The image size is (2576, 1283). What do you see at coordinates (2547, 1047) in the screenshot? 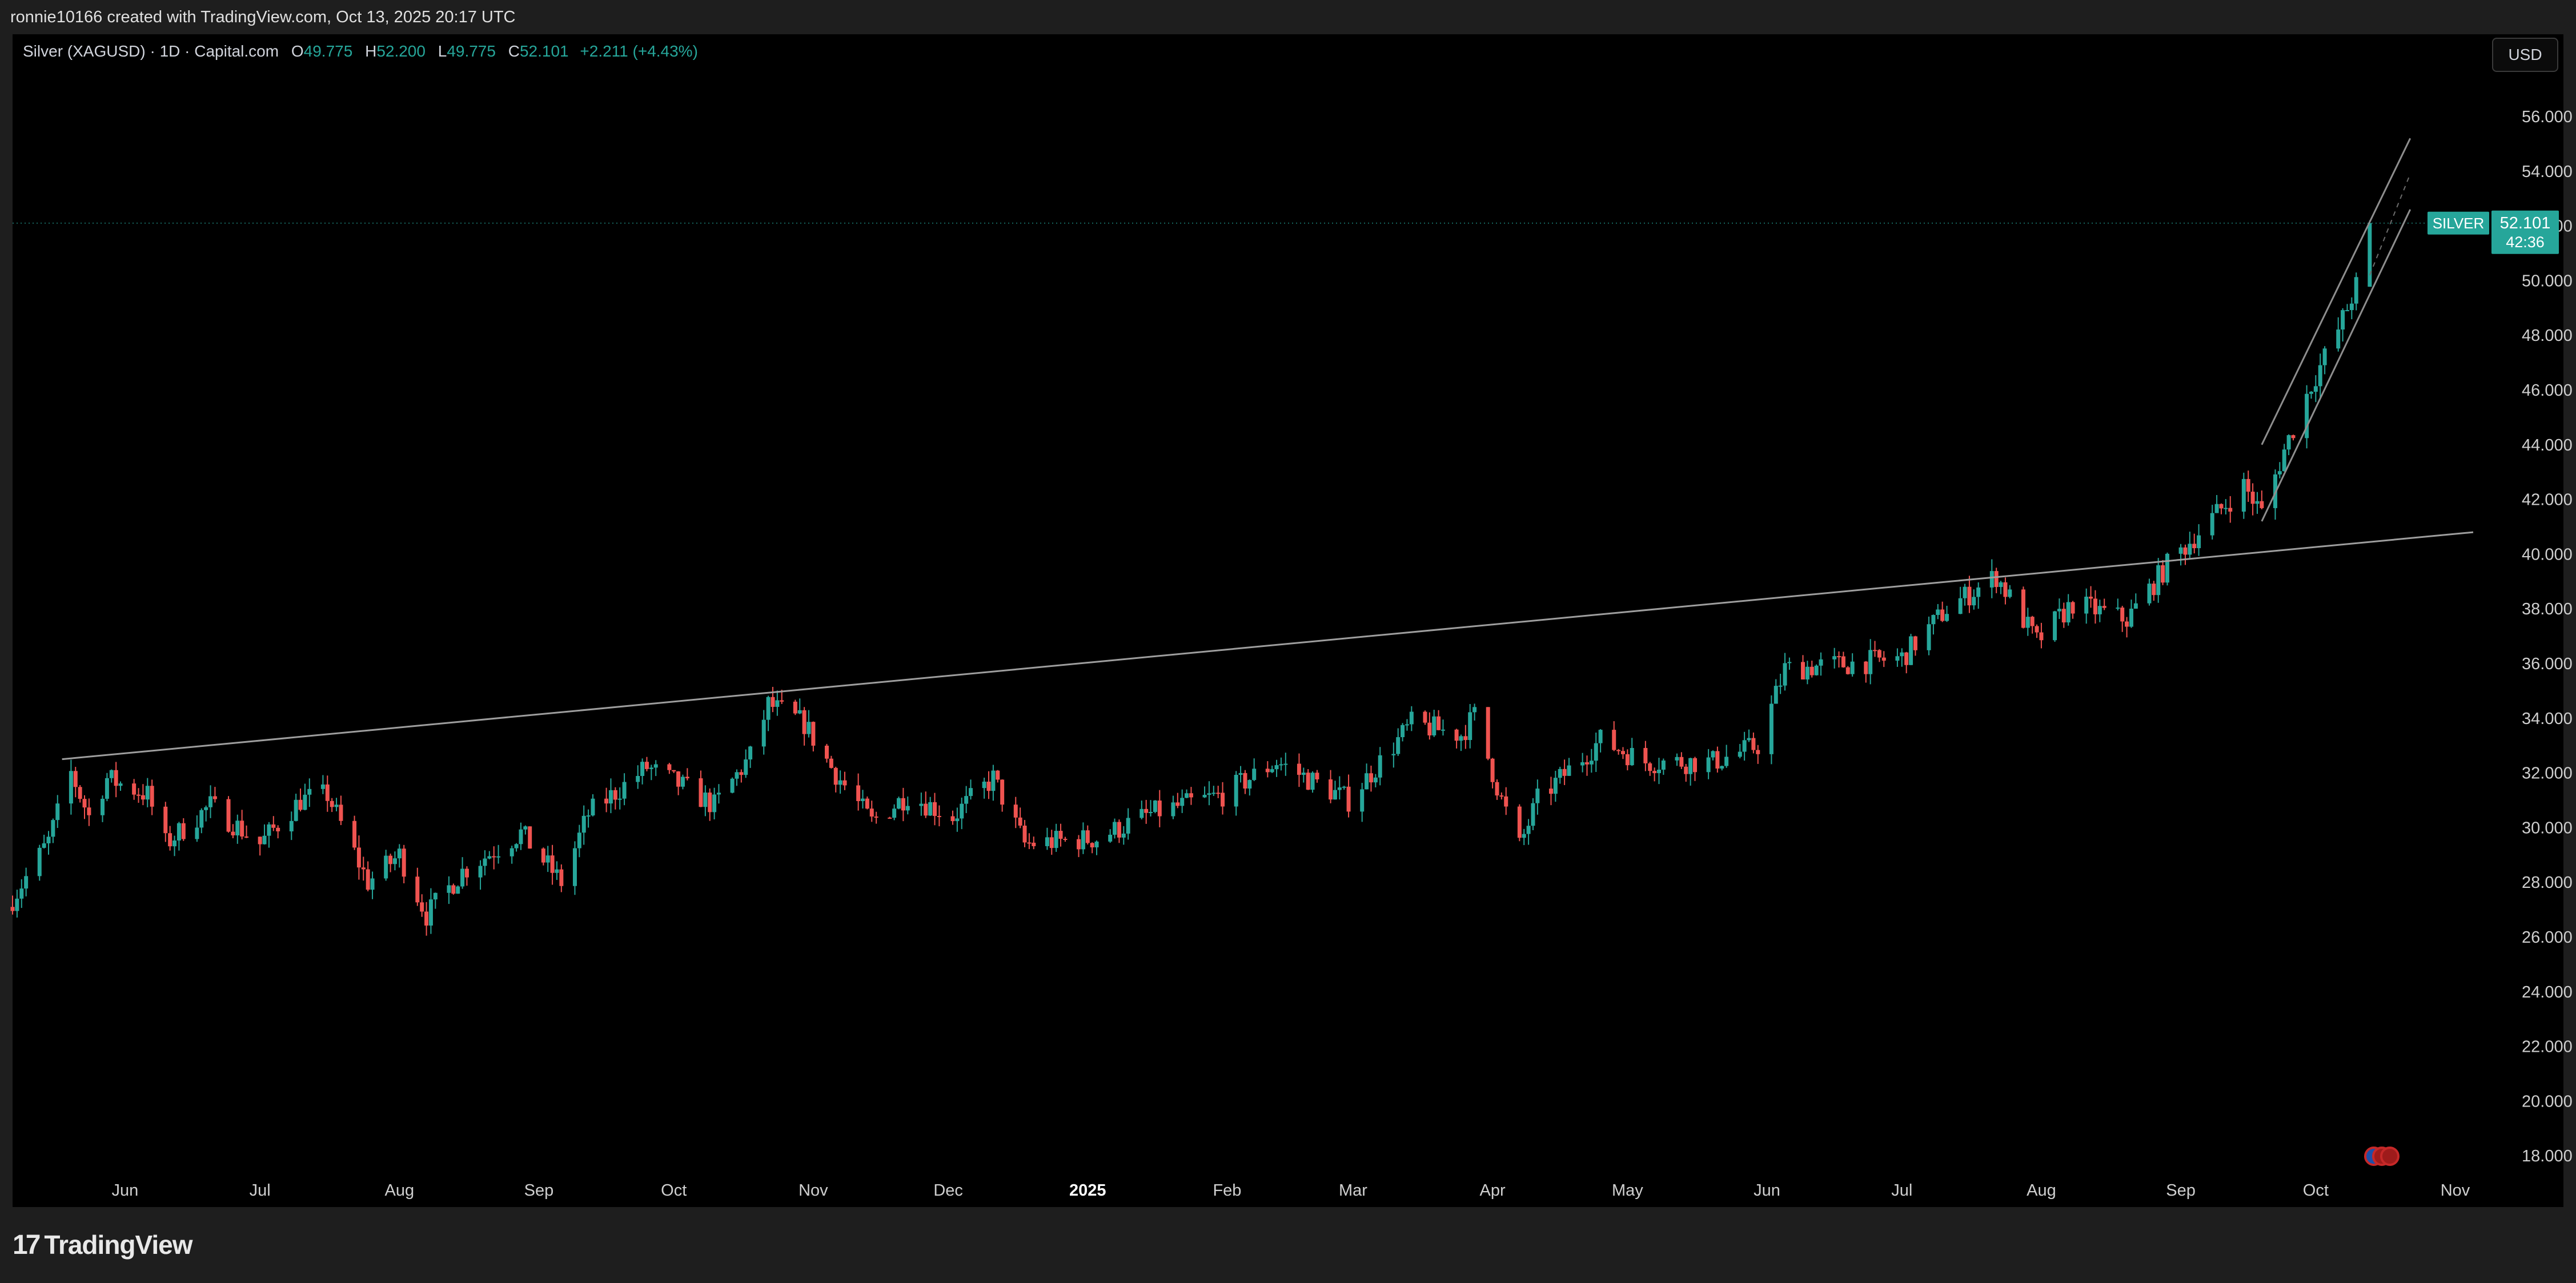
I see `y-tick-label: 22.000` at bounding box center [2547, 1047].